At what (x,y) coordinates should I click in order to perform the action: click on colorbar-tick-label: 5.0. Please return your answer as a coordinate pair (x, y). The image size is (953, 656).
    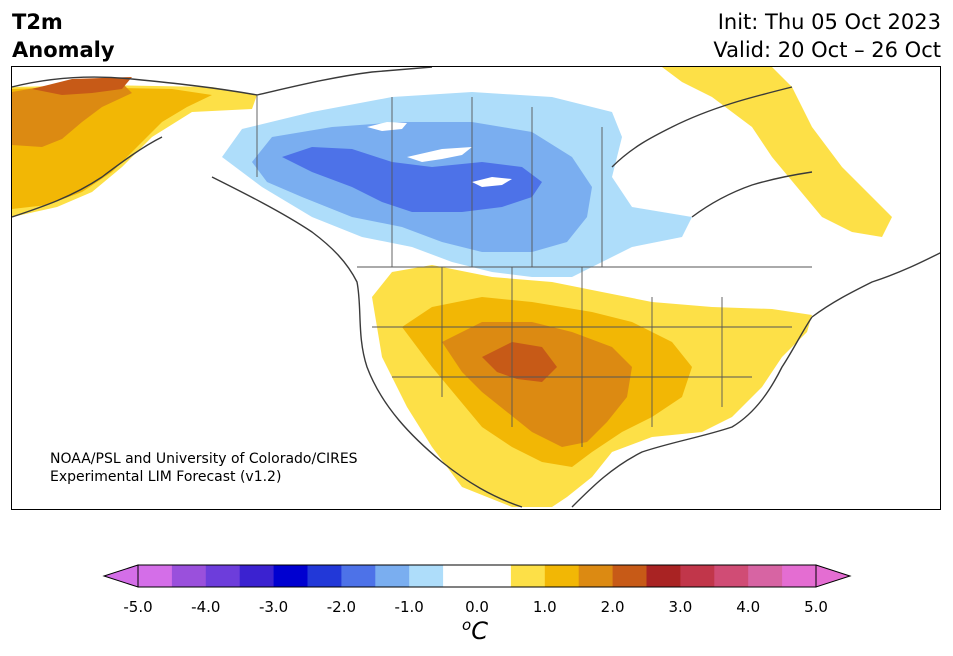
    Looking at the image, I should click on (816, 607).